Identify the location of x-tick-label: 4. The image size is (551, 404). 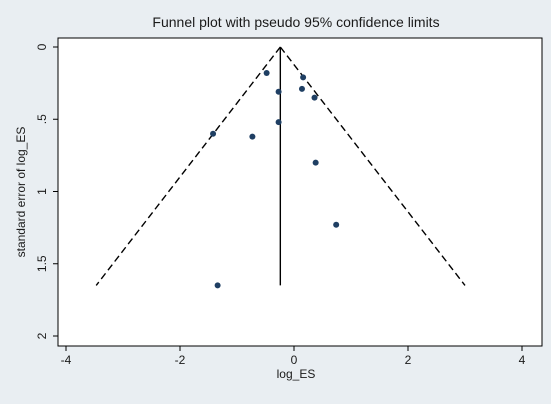
(522, 360).